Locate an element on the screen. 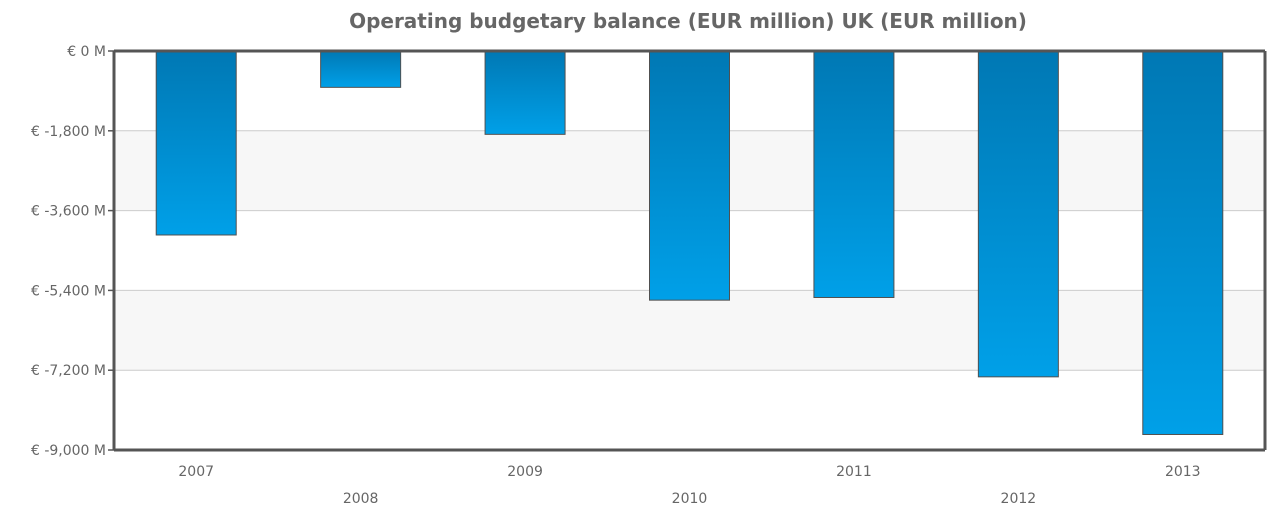 This screenshot has height=523, width=1272. bar-2009 is located at coordinates (525, 92).